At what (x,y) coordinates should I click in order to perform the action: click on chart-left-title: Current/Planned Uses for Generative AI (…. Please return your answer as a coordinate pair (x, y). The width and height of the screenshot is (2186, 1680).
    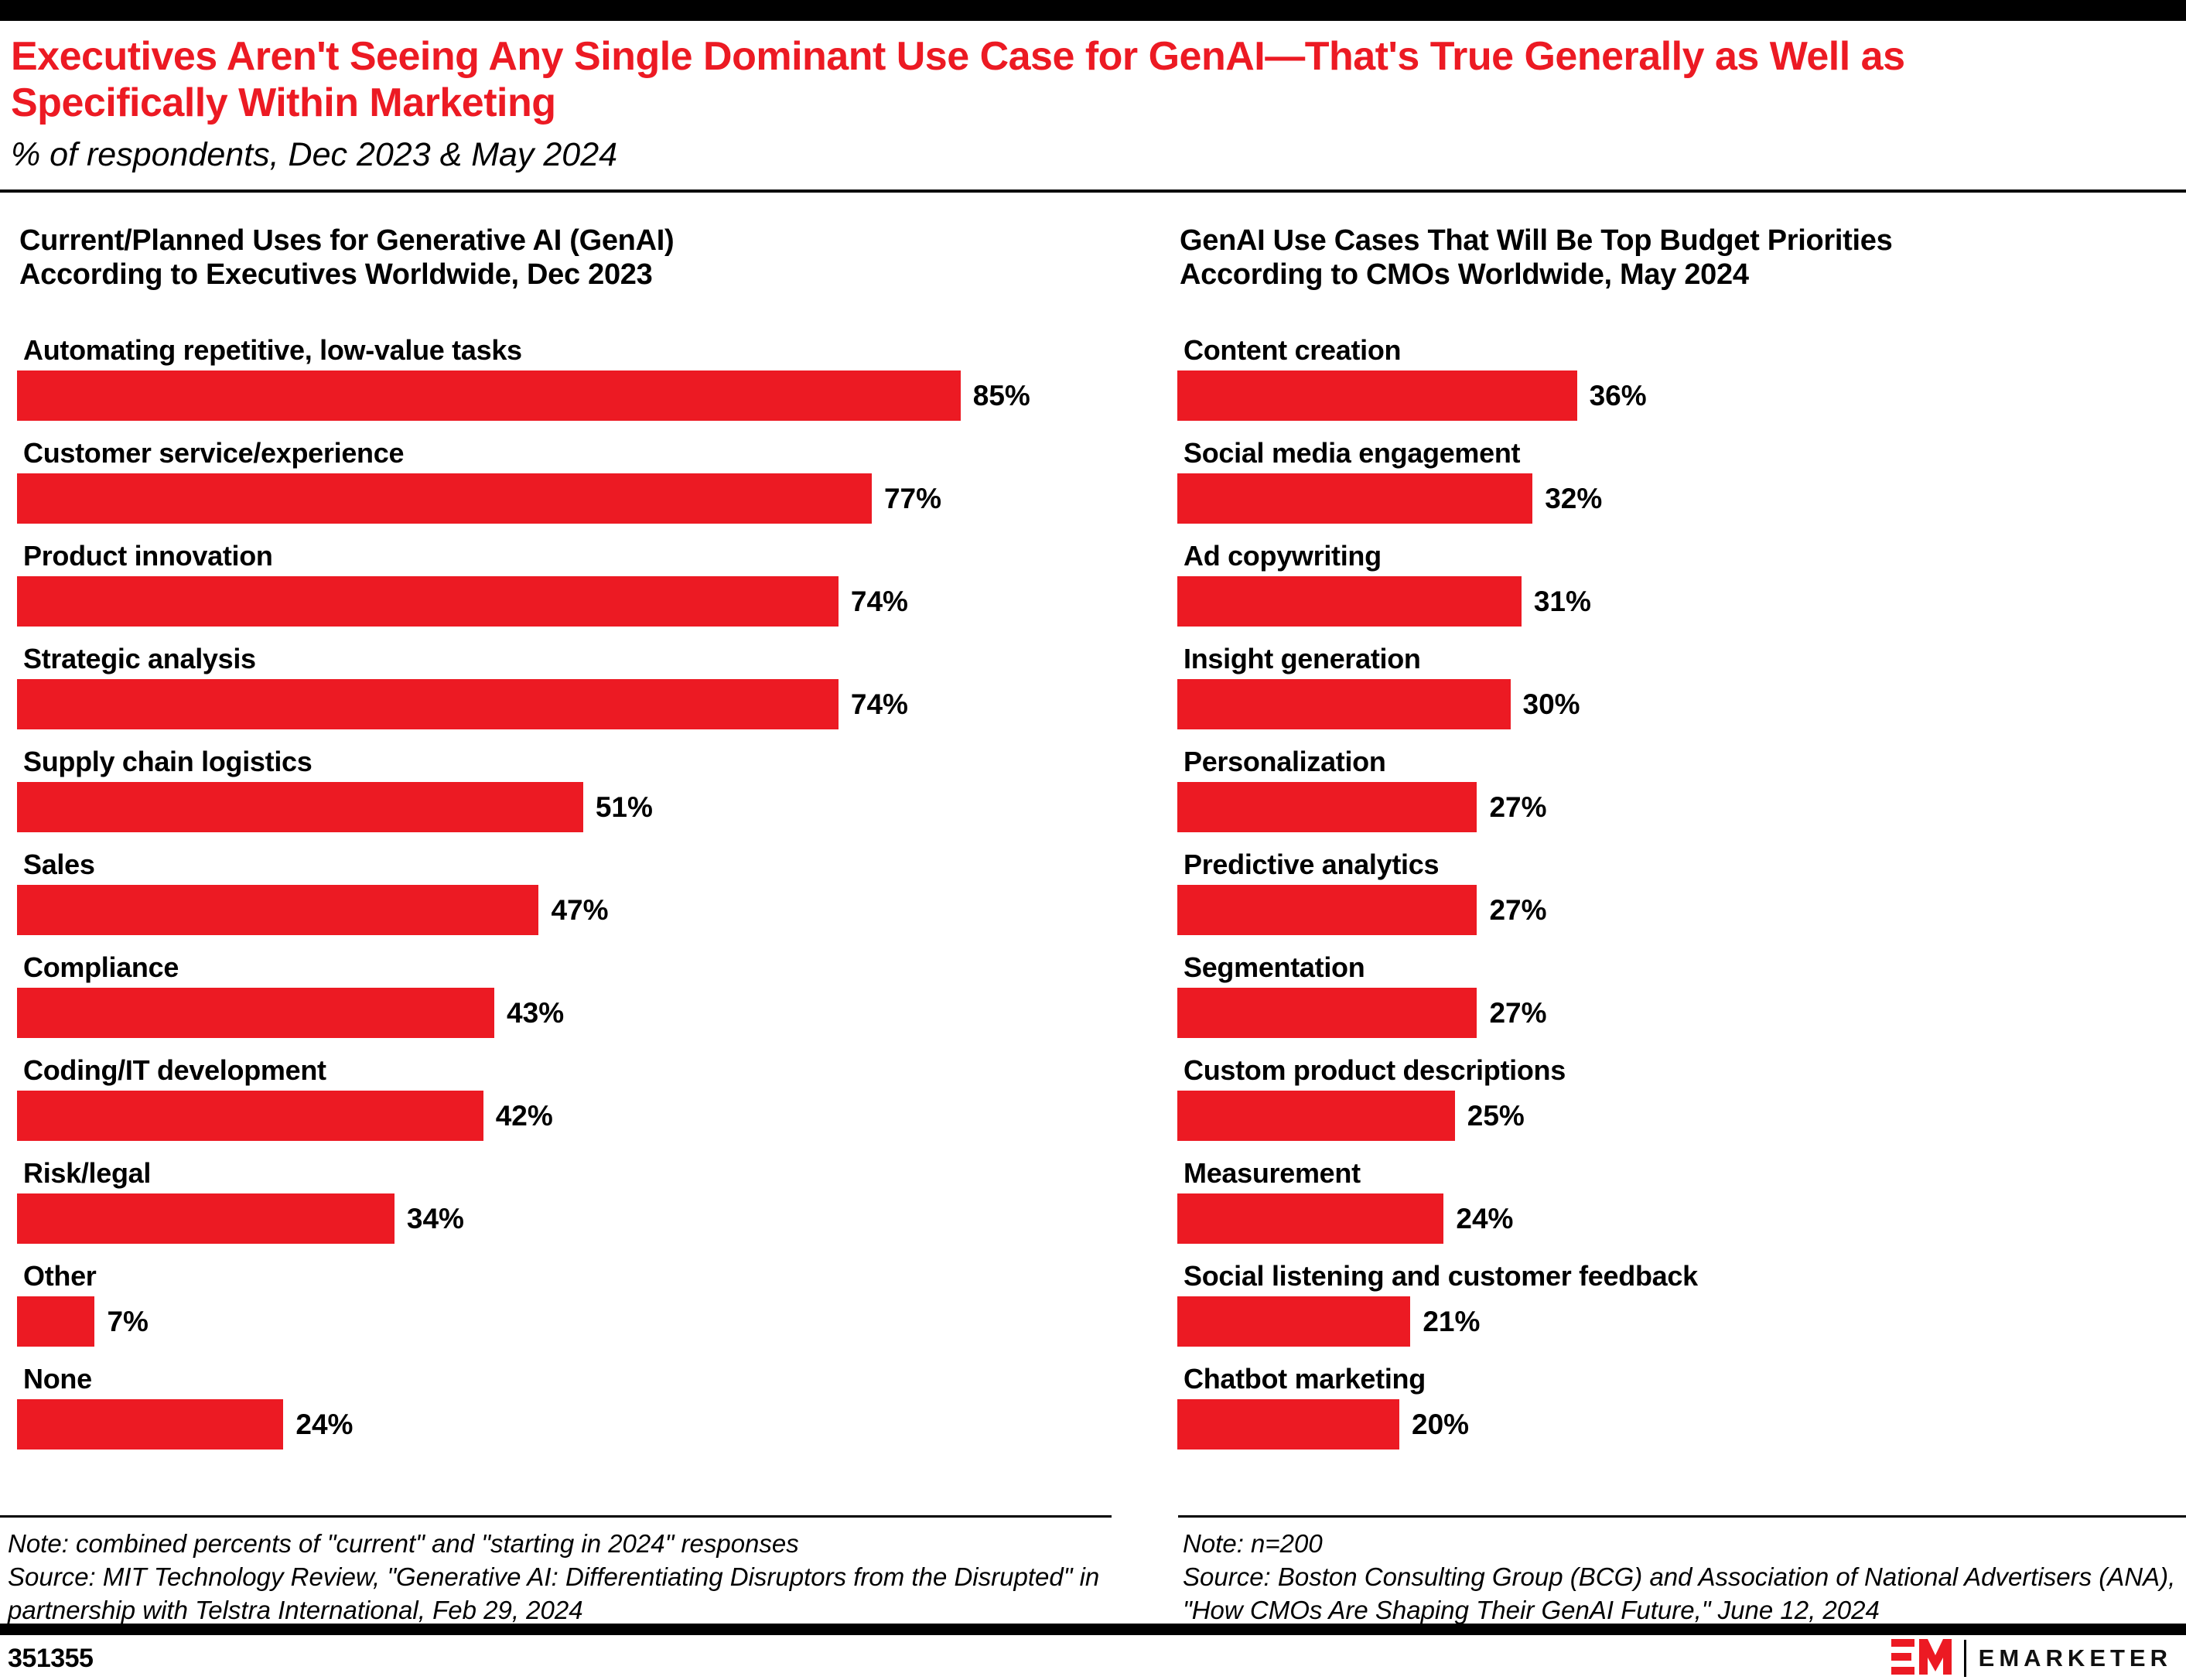
    Looking at the image, I should click on (347, 257).